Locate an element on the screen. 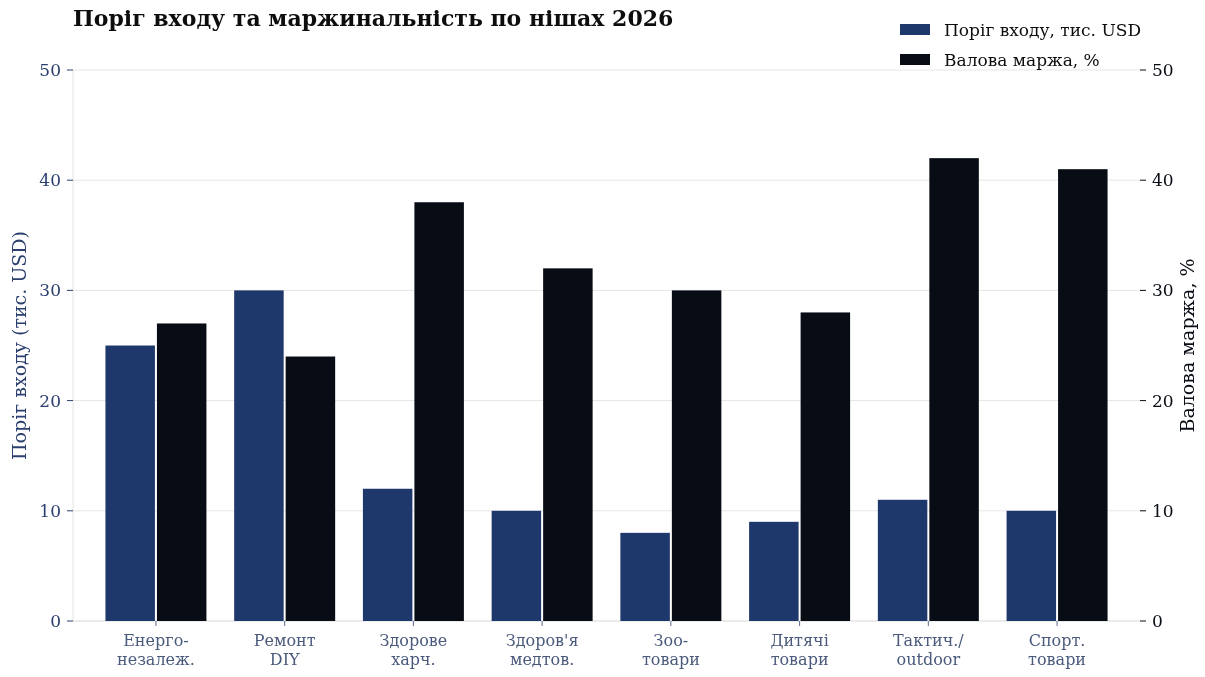  y-tick-label: 30 is located at coordinates (50, 290).